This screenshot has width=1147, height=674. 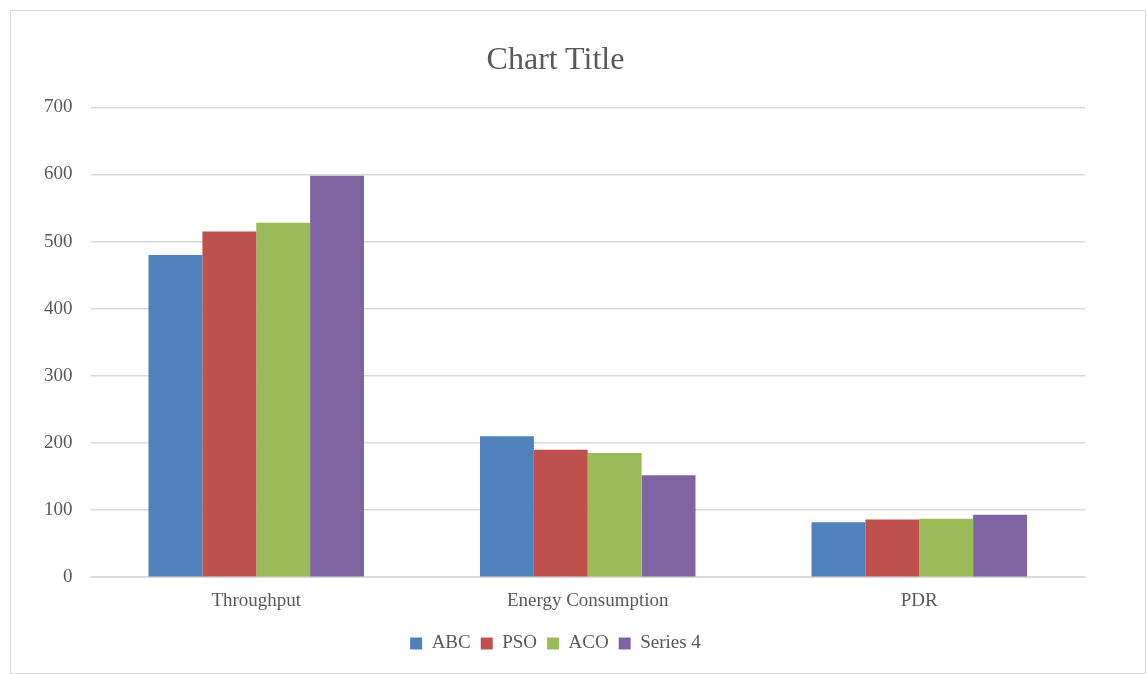 What do you see at coordinates (58, 240) in the screenshot?
I see `y-tick-label: 500` at bounding box center [58, 240].